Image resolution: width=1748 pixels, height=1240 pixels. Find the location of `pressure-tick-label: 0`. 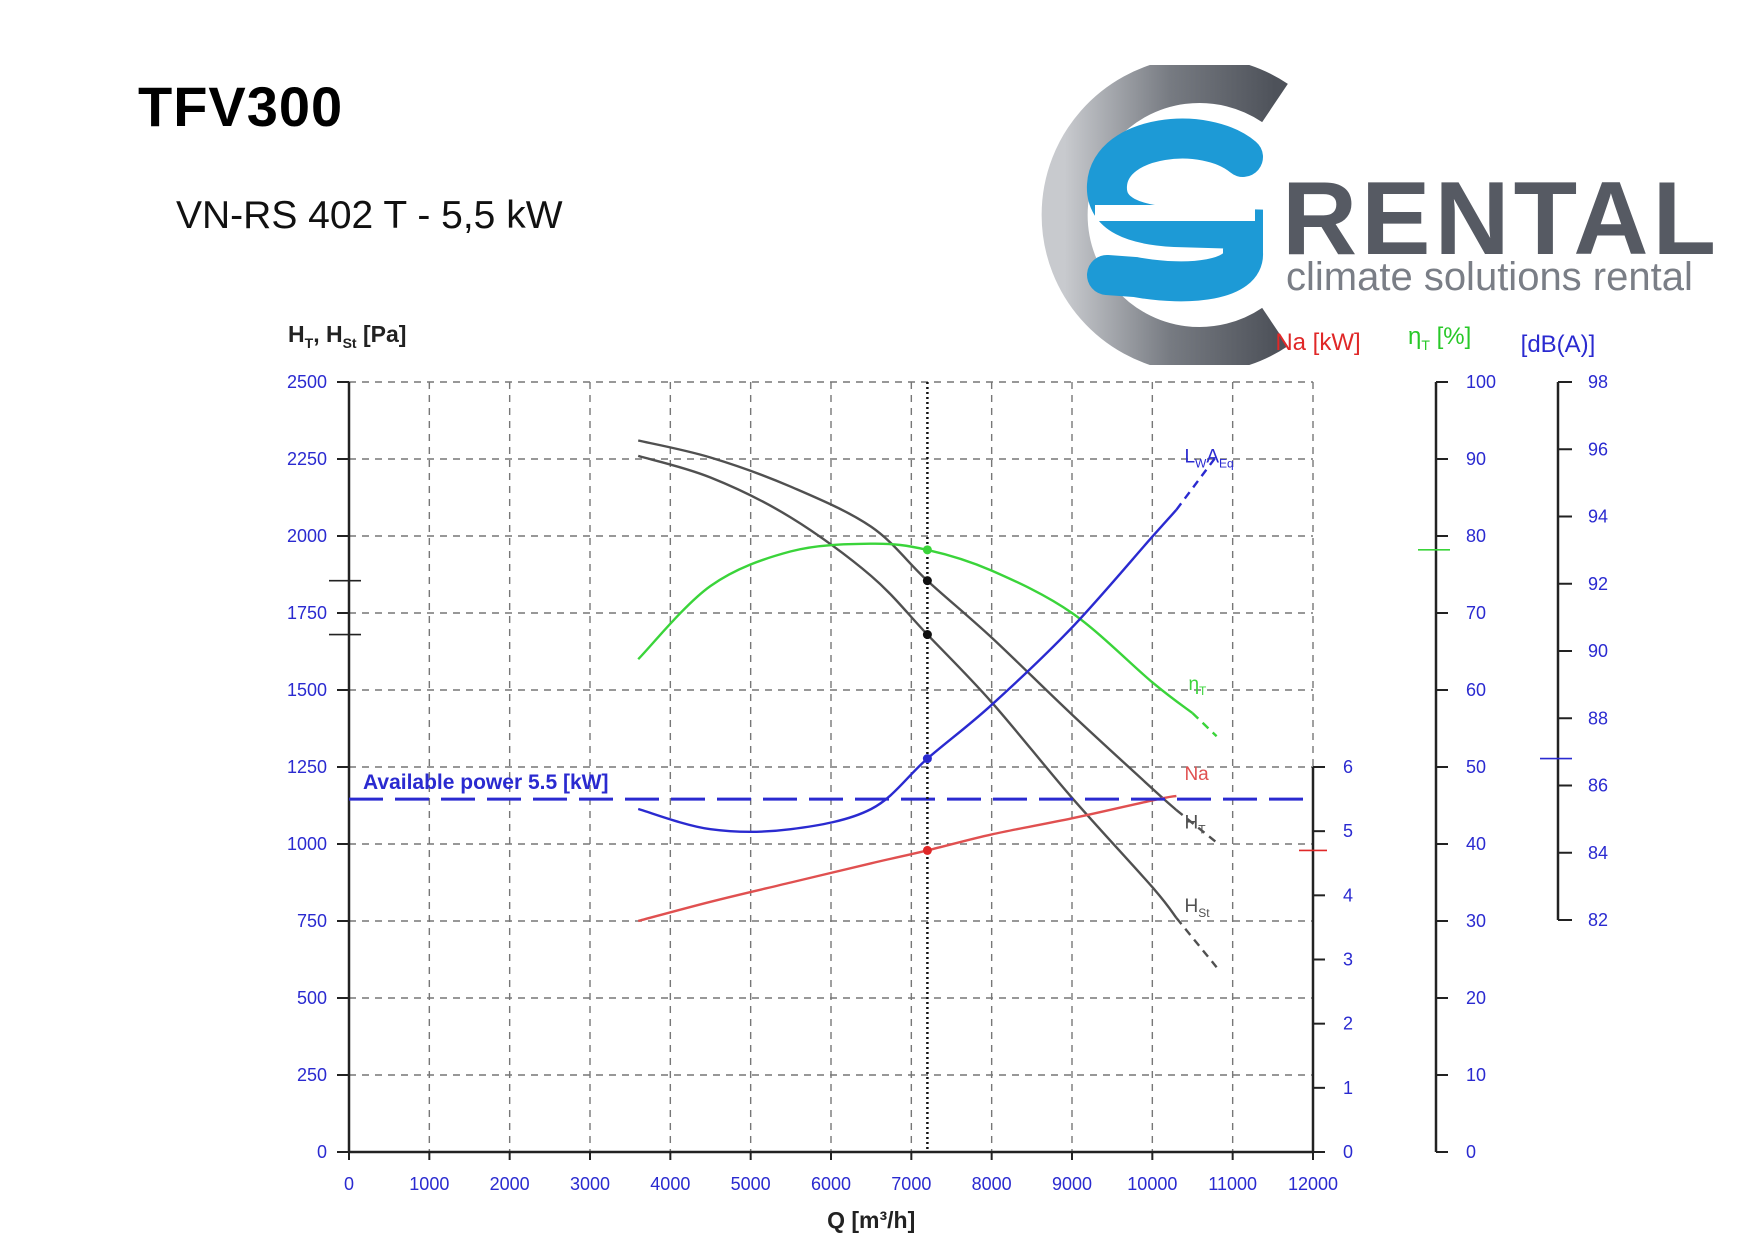

pressure-tick-label: 0 is located at coordinates (322, 1152).